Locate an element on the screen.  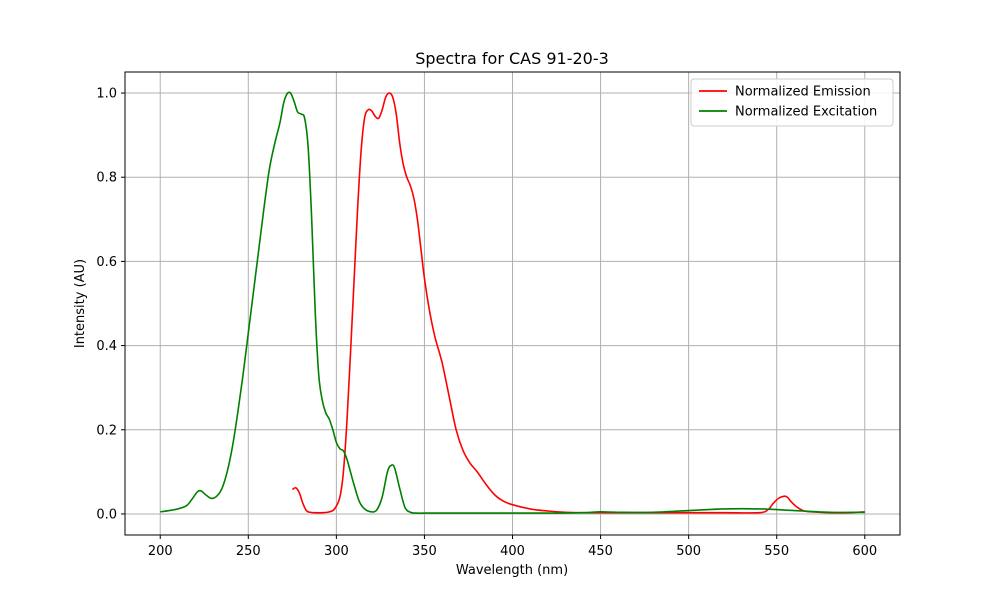
legend: Normalized Emission Normalized Excitation is located at coordinates (792, 102).